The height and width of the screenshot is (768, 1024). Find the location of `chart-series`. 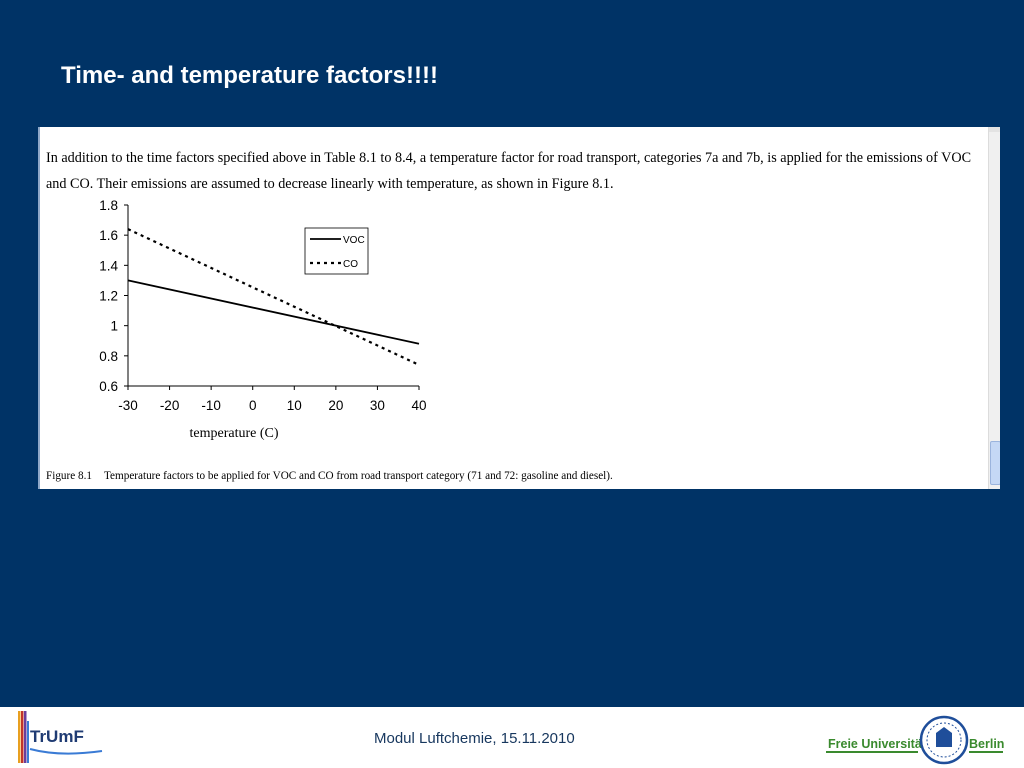

chart-series is located at coordinates (273, 297).